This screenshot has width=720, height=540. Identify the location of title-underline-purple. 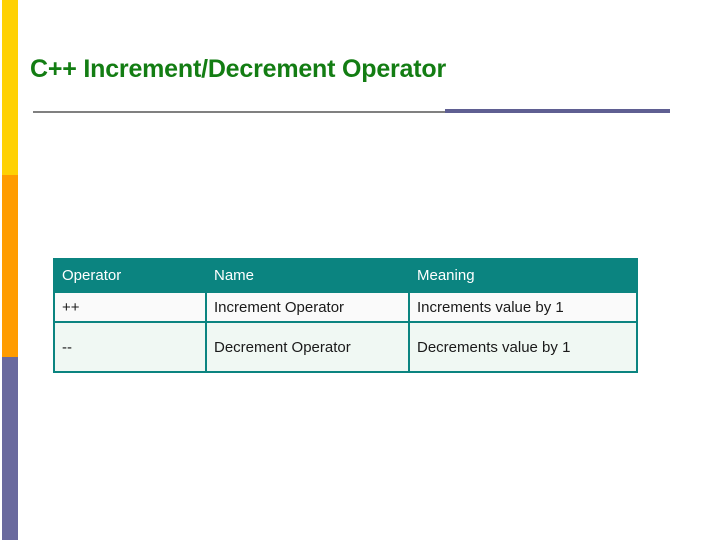
(557, 111).